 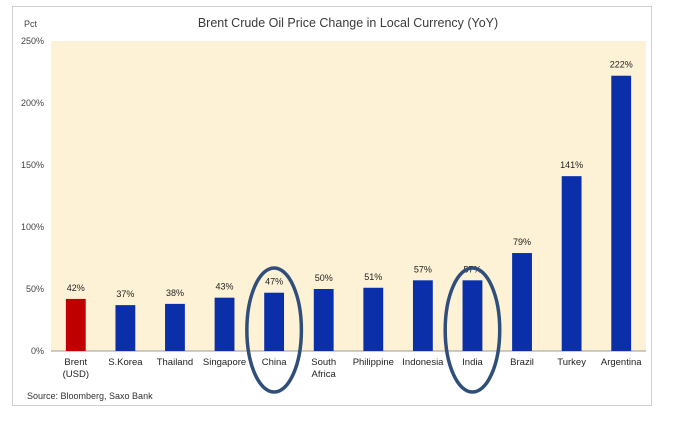 I want to click on x-tick-label: Brent, so click(x=75, y=362).